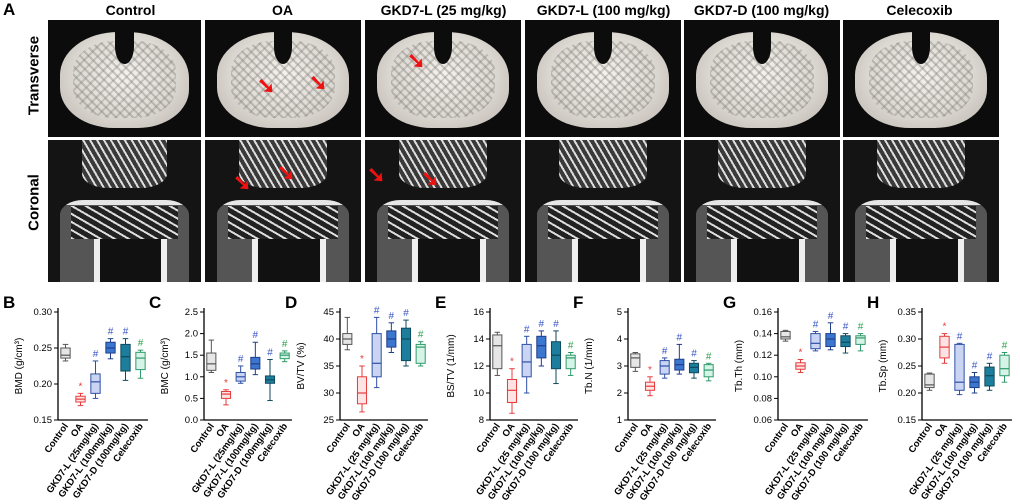 The height and width of the screenshot is (504, 1020). What do you see at coordinates (328, 366) in the screenshot?
I see `y-tick-label: 35` at bounding box center [328, 366].